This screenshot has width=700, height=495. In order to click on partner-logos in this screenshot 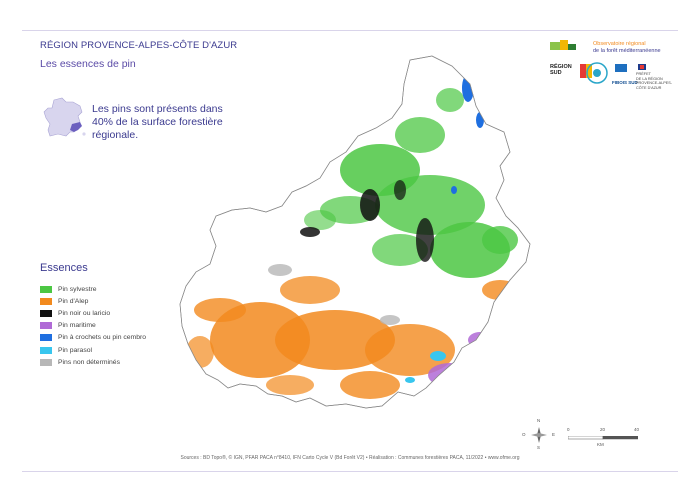, I will do `click(598, 62)`.